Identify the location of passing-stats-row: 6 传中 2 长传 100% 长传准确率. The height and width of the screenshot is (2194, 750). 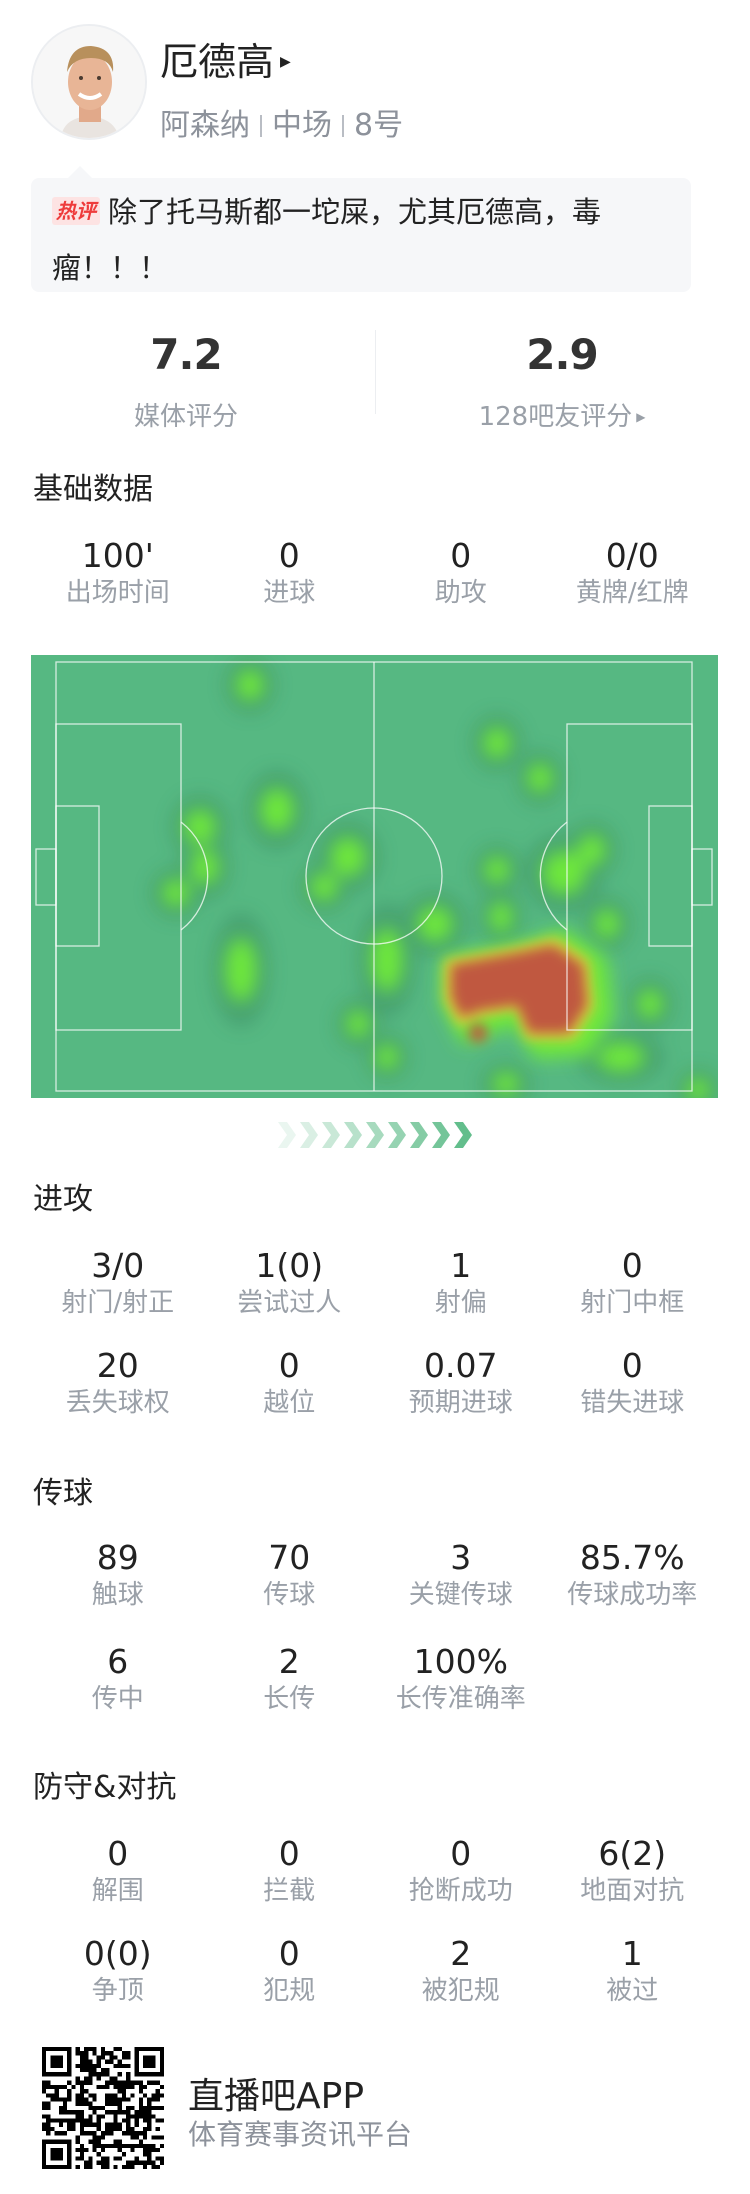
(375, 1679).